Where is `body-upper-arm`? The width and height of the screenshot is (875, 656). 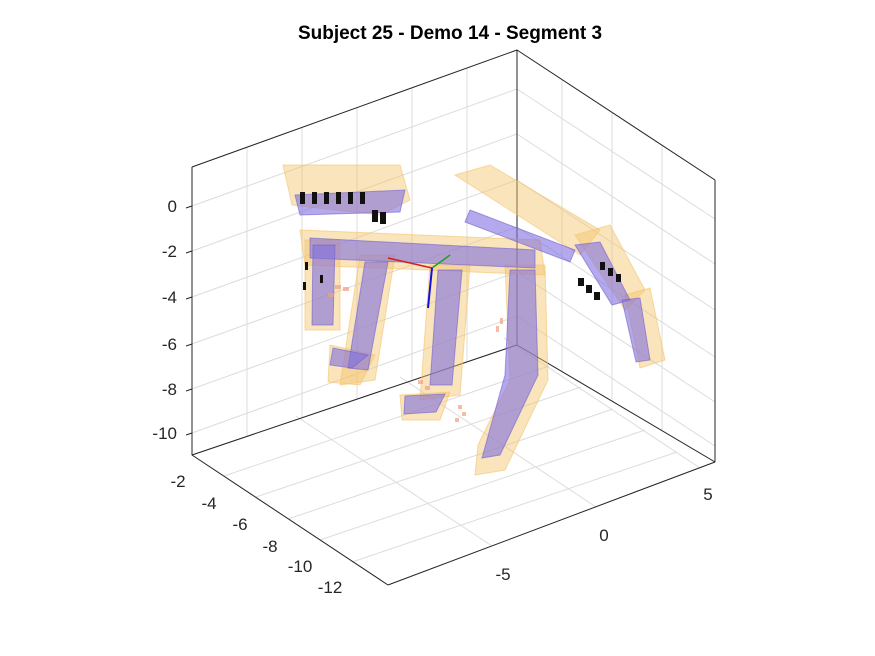
body-upper-arm is located at coordinates (520, 236).